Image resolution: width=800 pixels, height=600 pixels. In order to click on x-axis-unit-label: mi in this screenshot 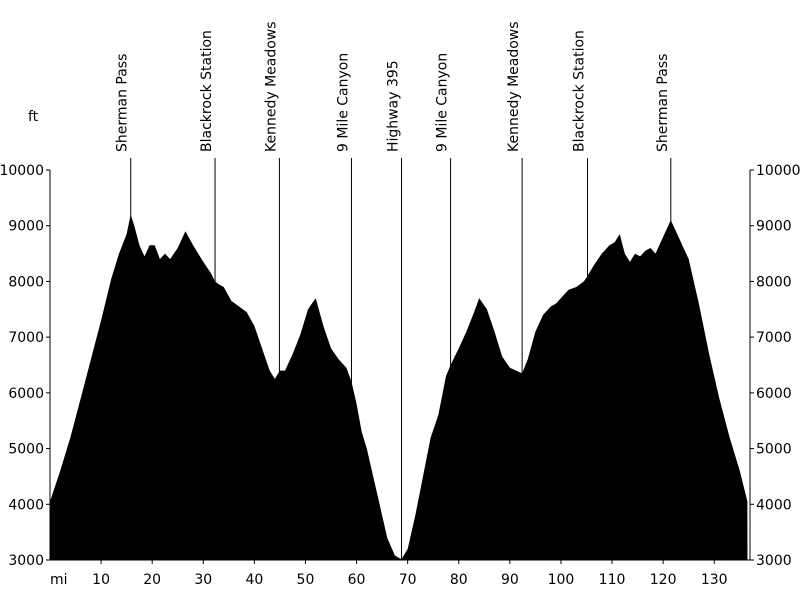, I will do `click(59, 580)`.